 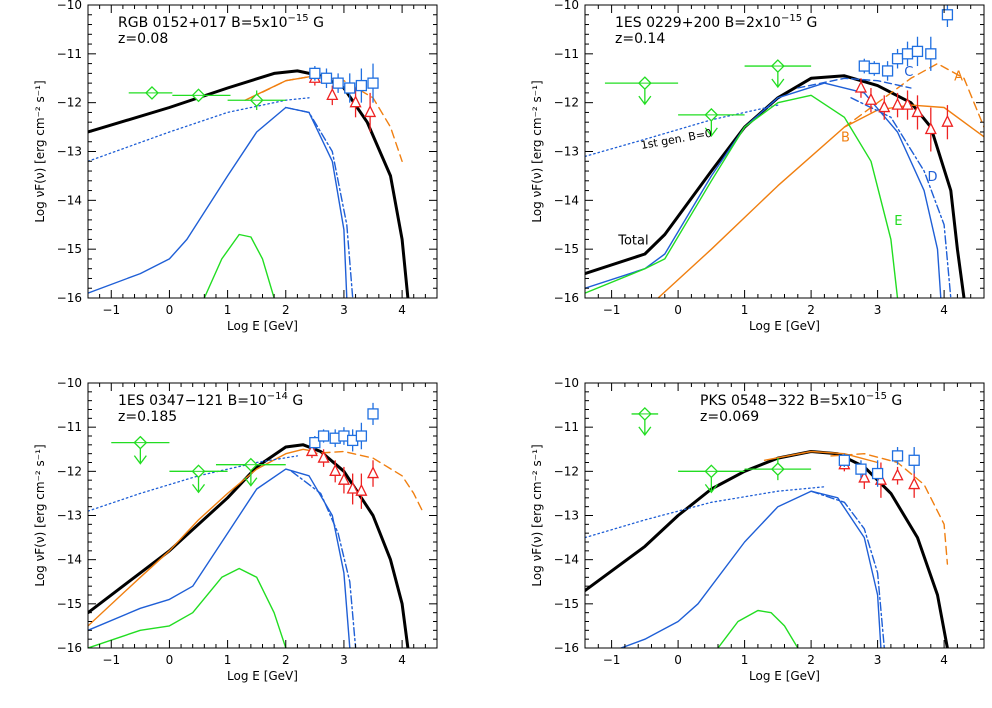 What do you see at coordinates (402, 310) in the screenshot?
I see `x-tick-label: 4` at bounding box center [402, 310].